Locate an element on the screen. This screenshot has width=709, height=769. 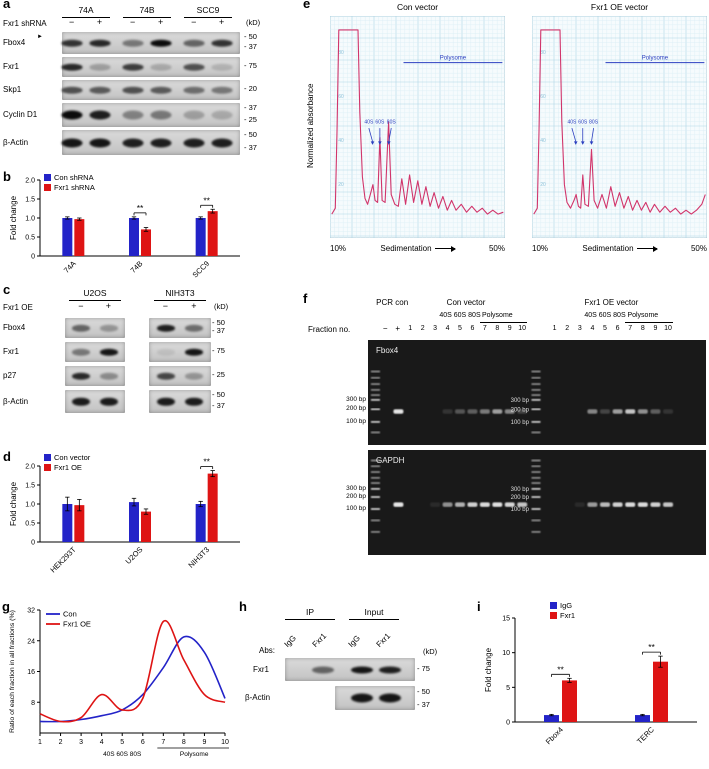
fraction-number: 2 is located at coordinates (422, 328).